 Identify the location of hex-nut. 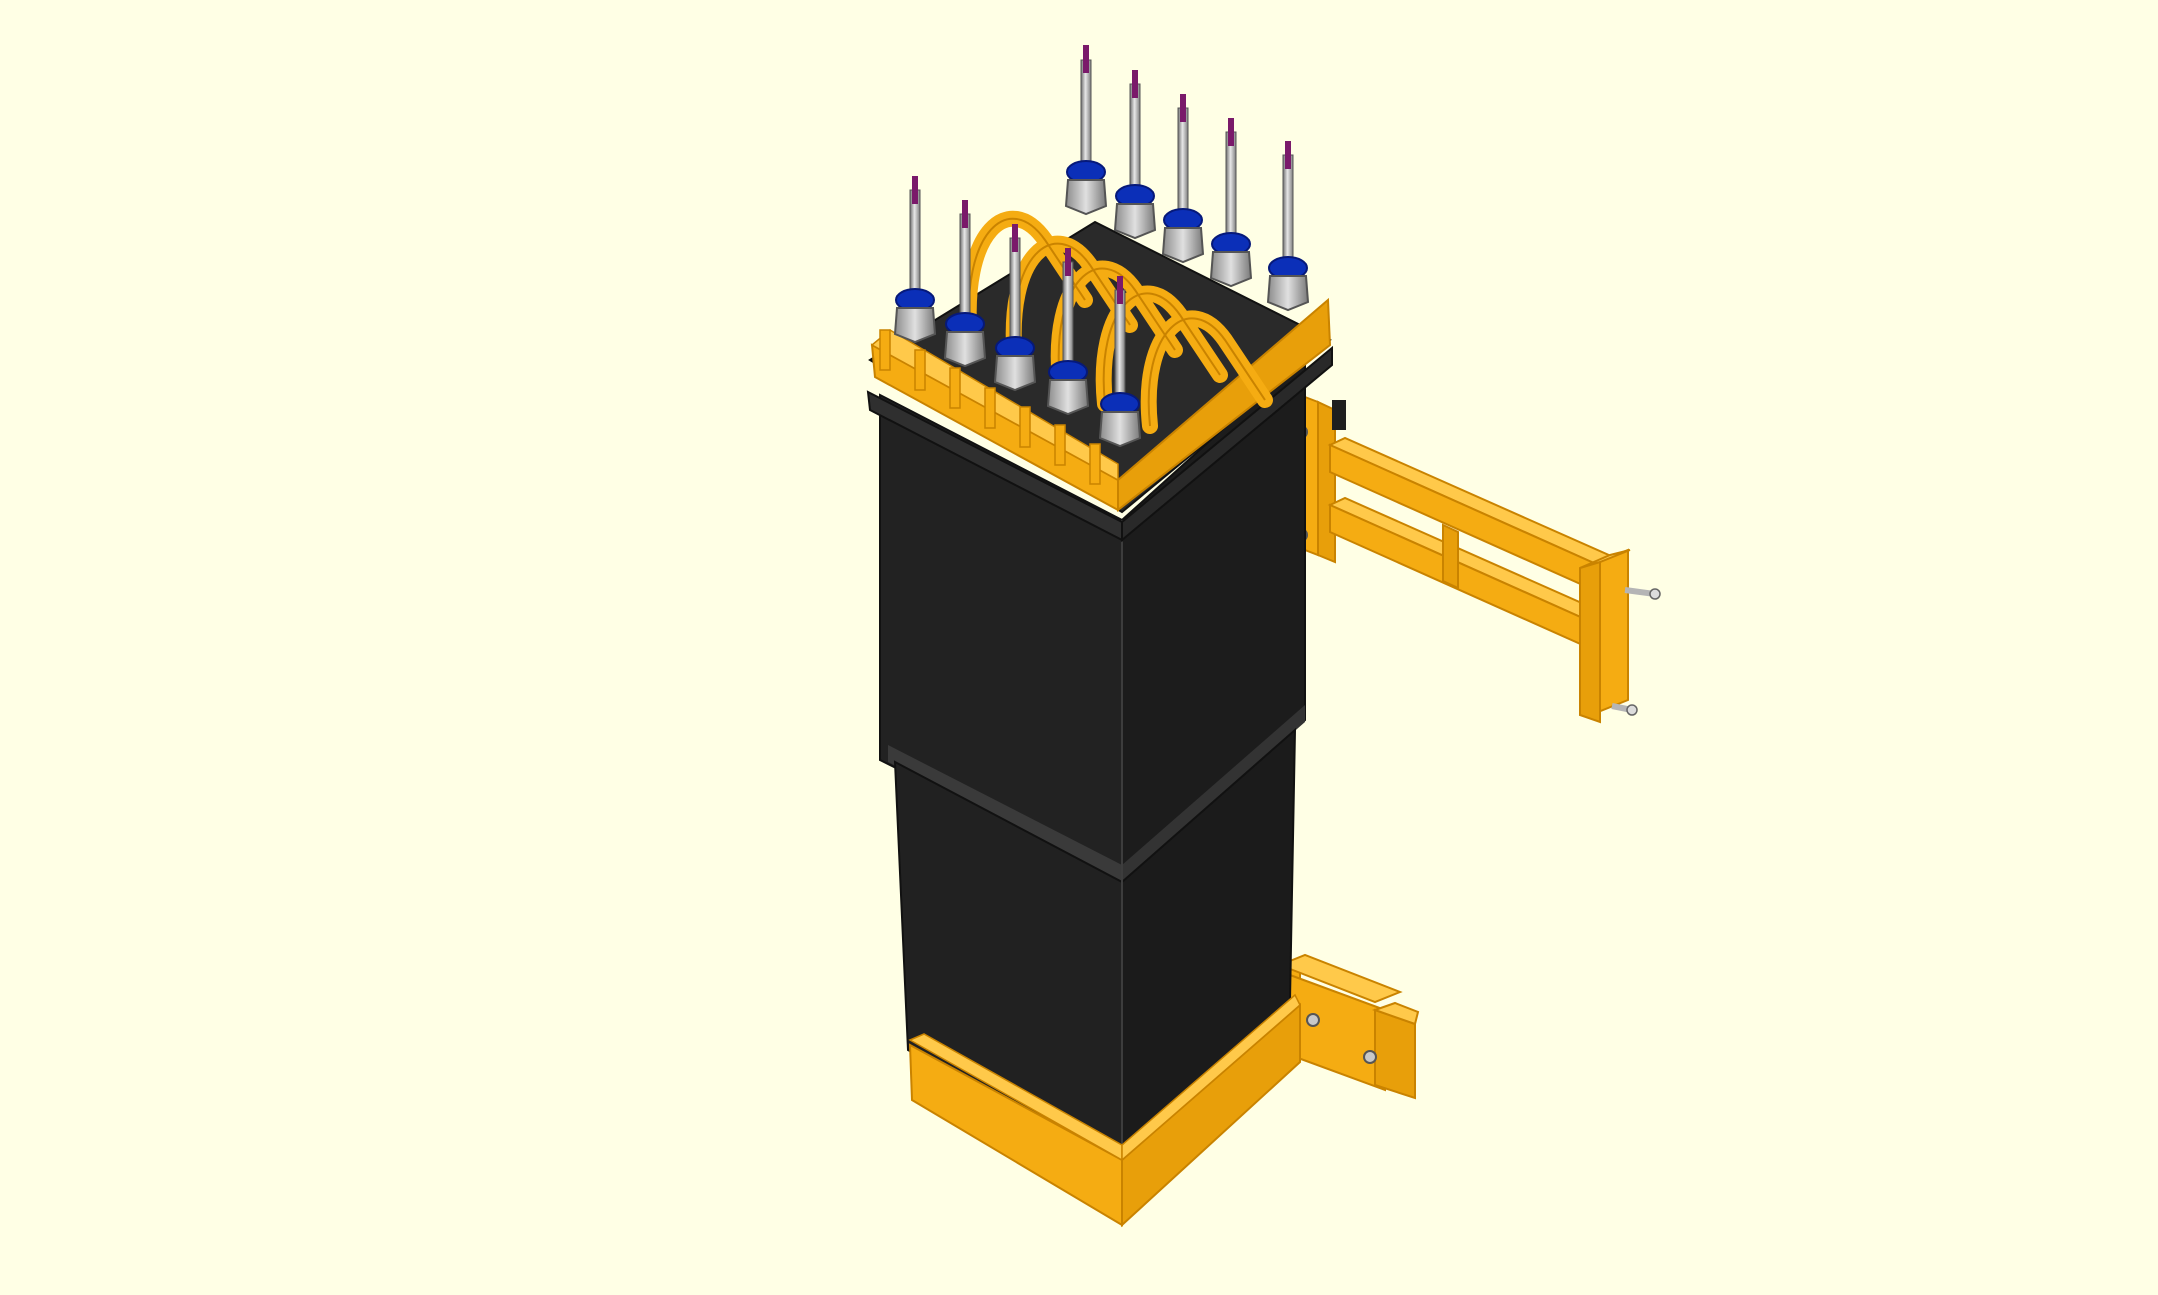
(1086, 197).